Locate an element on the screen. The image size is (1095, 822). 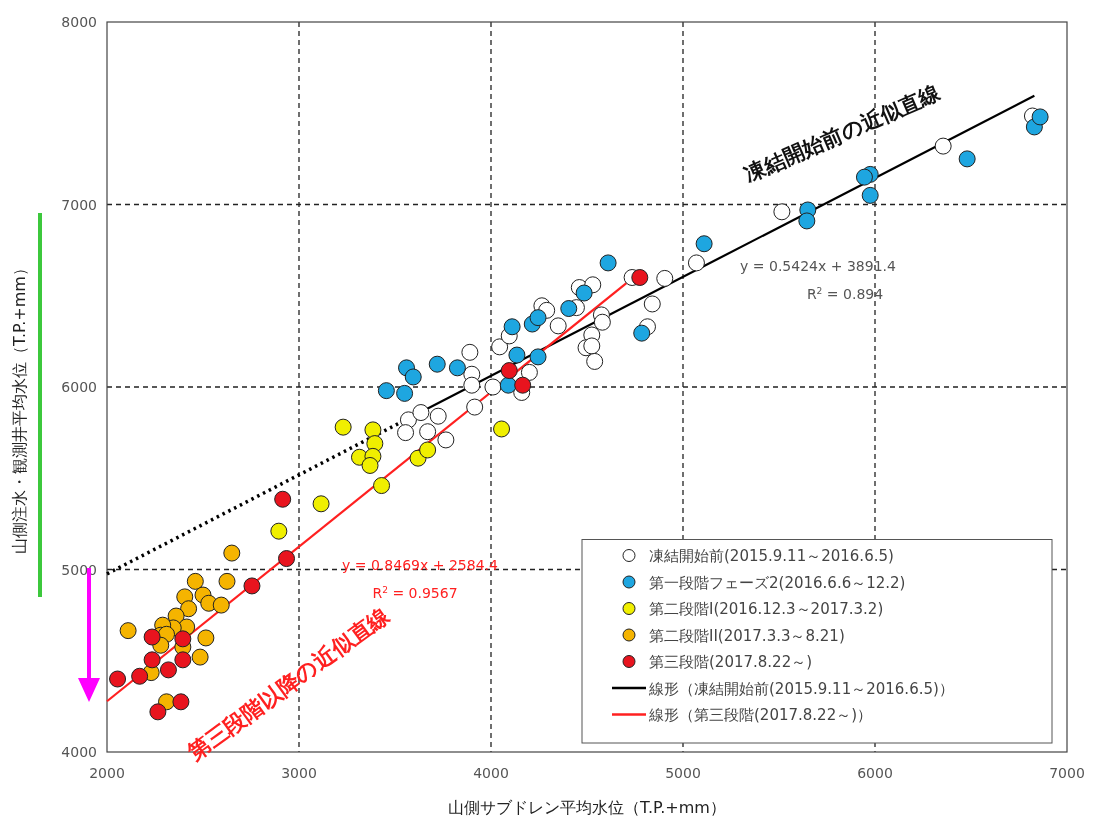
annotation: y = 0.8469x + 2584.4 is located at coordinates (420, 565).